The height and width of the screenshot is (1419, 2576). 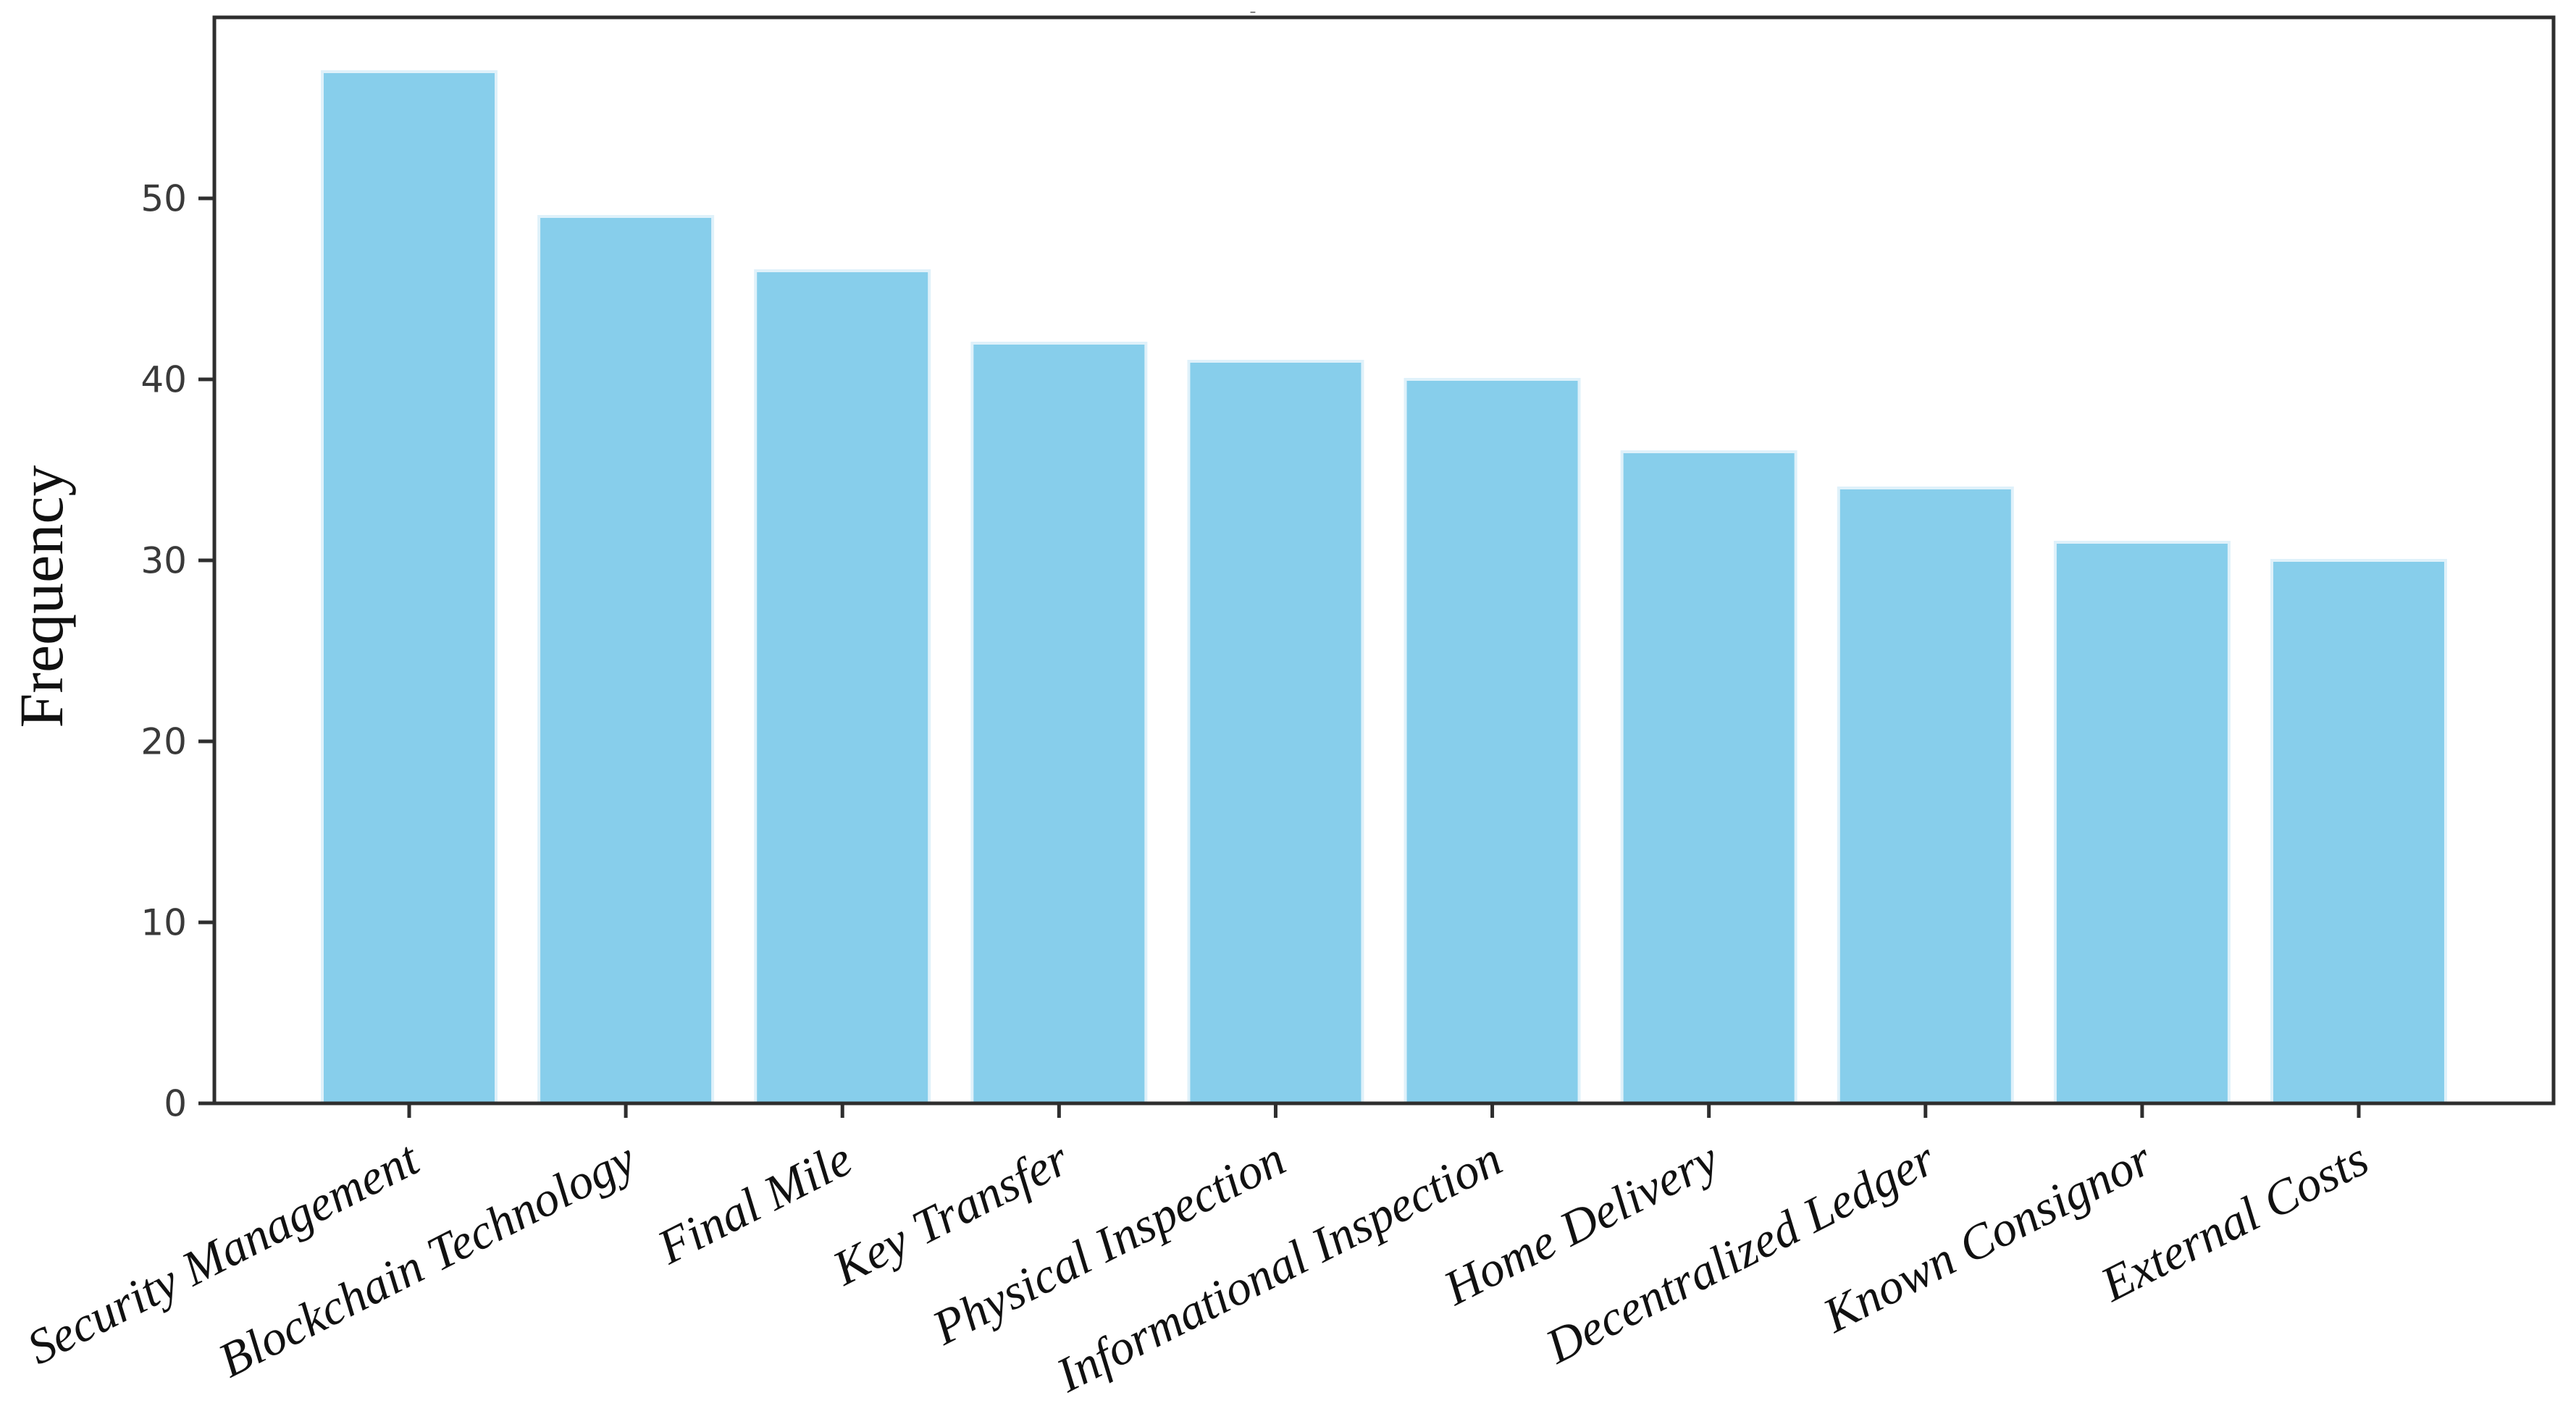 I want to click on y-axis-label: Frequency, so click(x=41, y=597).